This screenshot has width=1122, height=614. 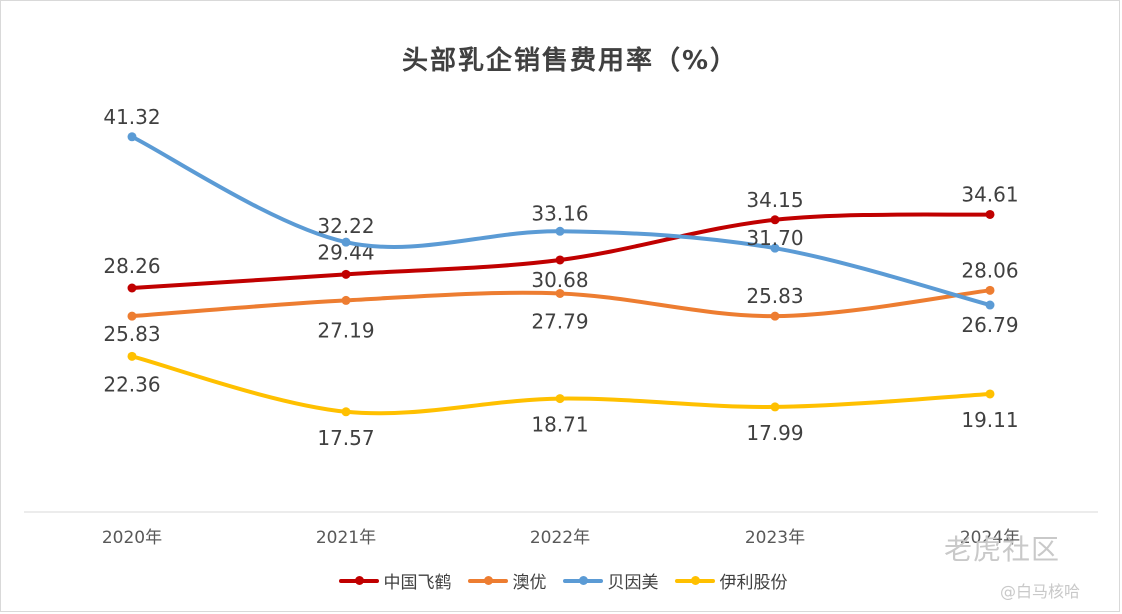 I want to click on x-tick-label: 2022年, so click(x=560, y=538).